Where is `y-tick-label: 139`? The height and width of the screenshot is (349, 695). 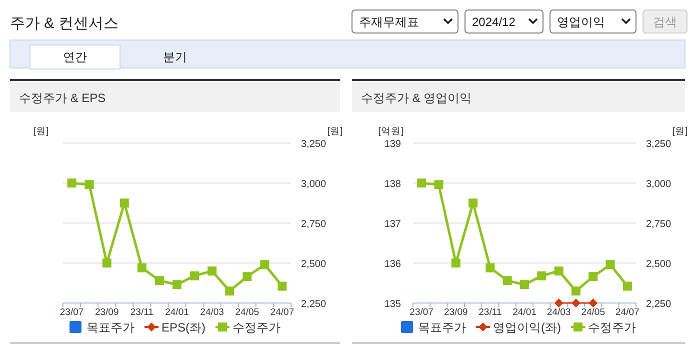
y-tick-label: 139 is located at coordinates (393, 144).